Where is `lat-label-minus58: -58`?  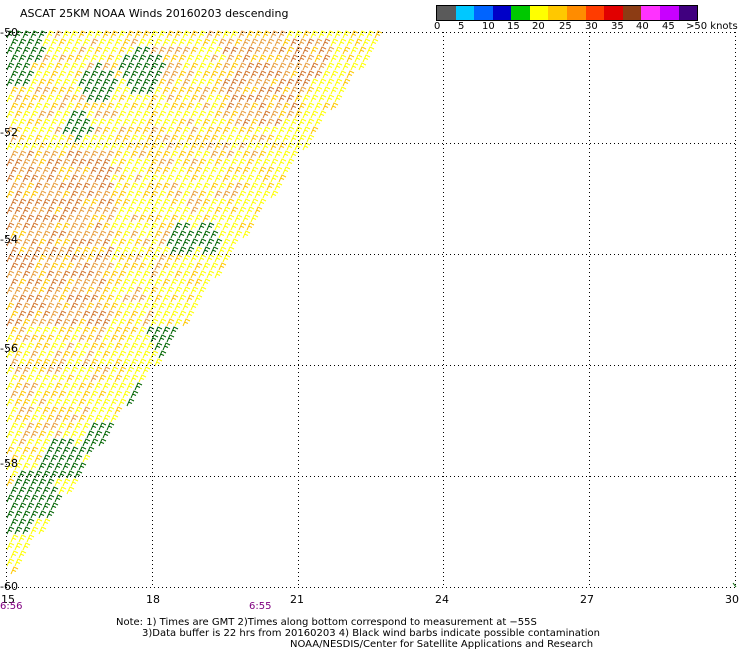 lat-label-minus58: -58 is located at coordinates (9, 463).